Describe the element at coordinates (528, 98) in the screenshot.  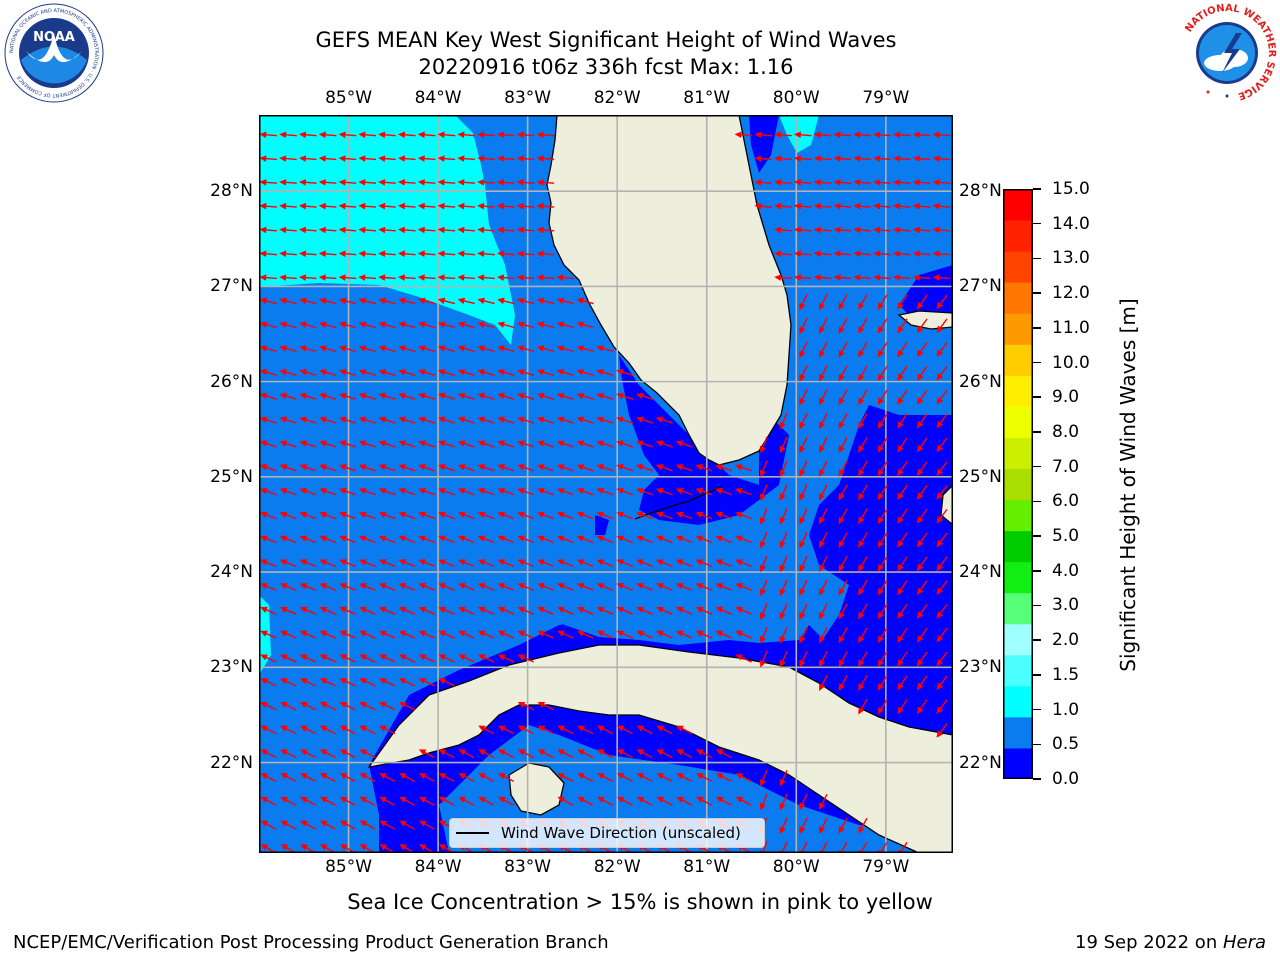
I see `lon-tick-label-top: 83°W` at that location.